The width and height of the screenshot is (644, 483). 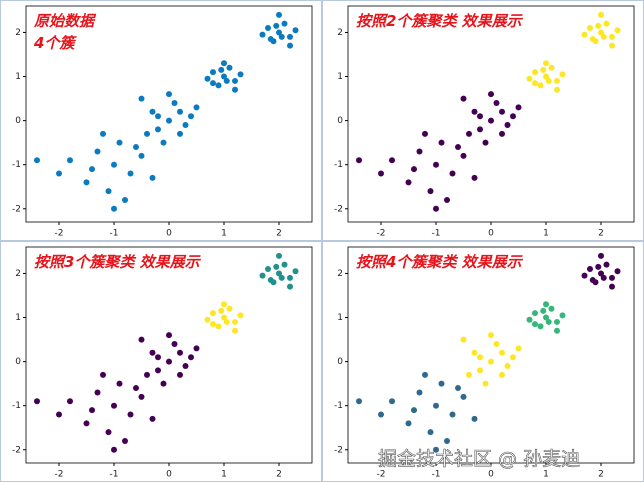 I want to click on chart-title: 按照3个簇聚类 效果展示, so click(x=118, y=262).